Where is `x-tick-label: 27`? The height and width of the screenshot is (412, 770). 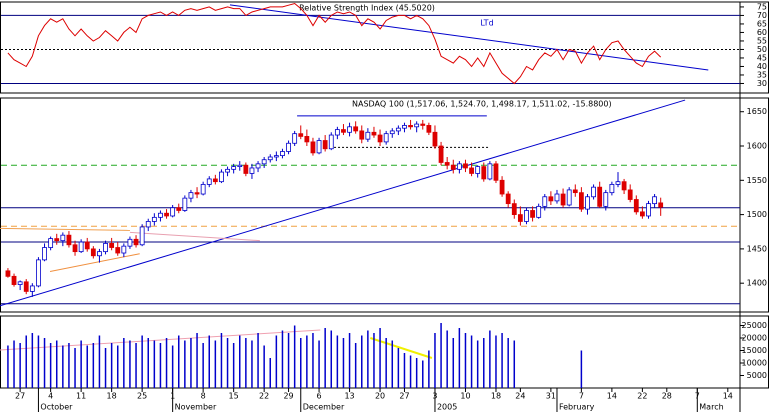
x-tick-label: 27 is located at coordinates (404, 396).